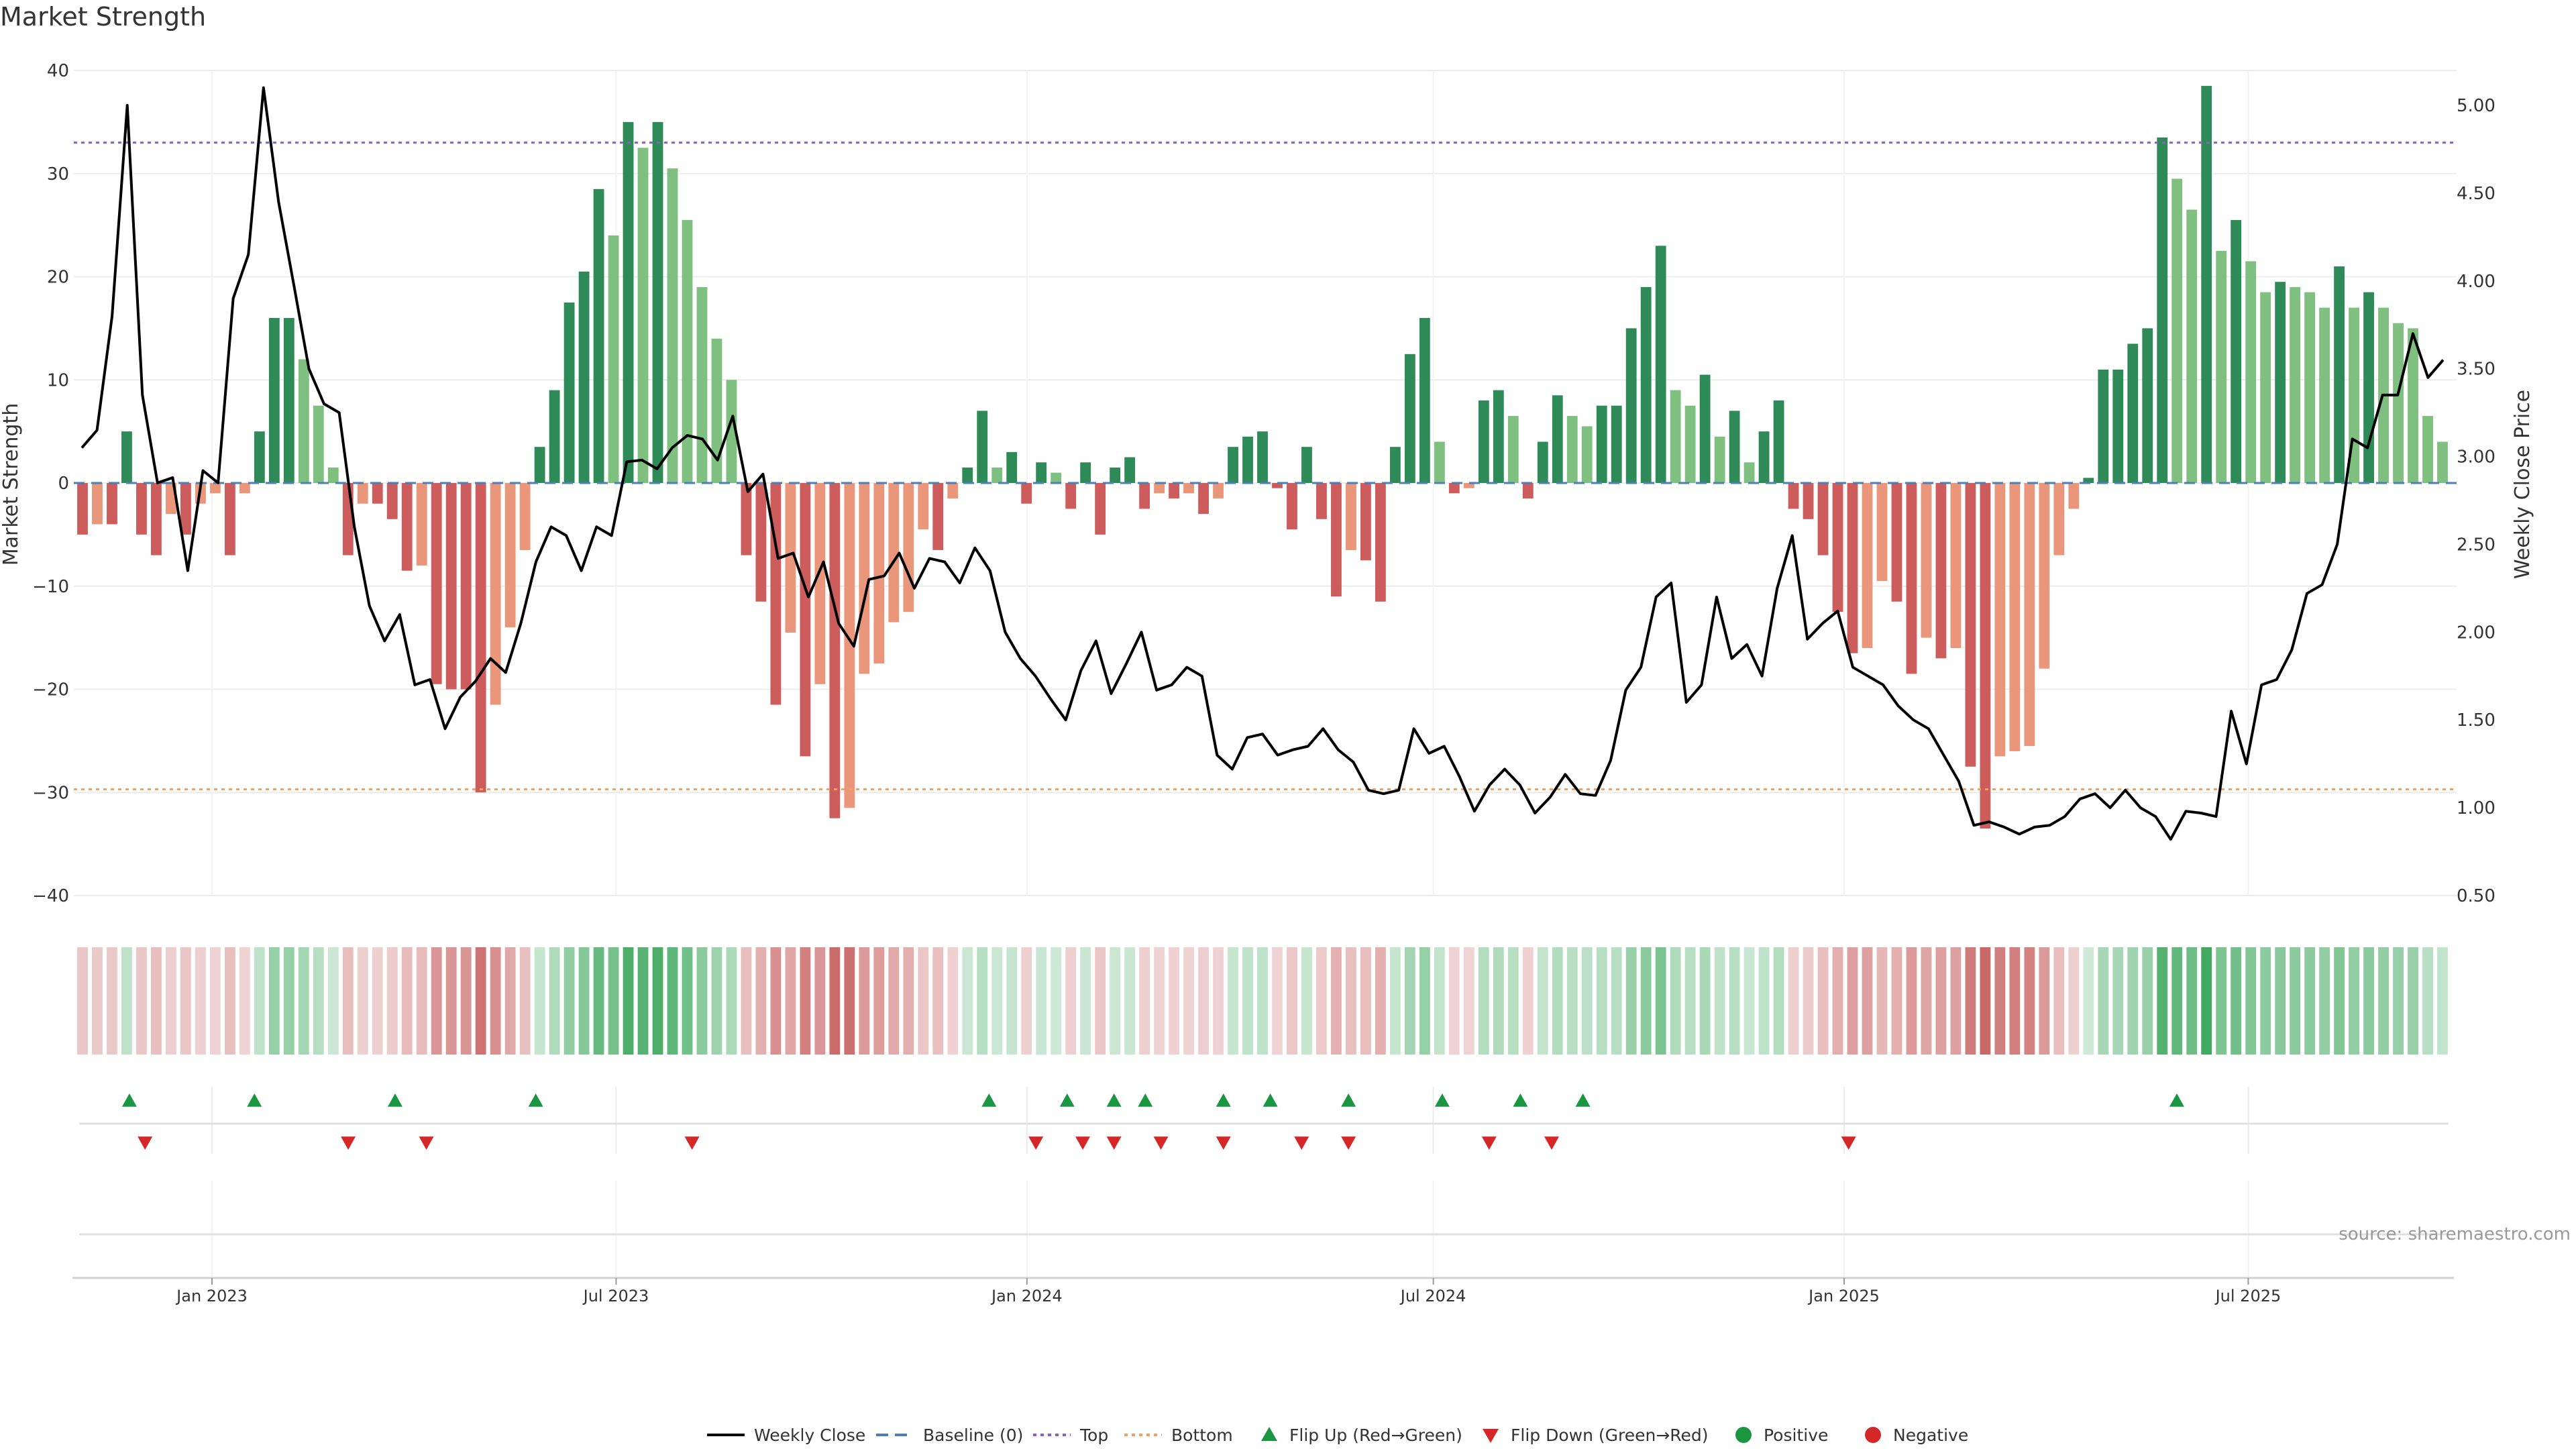 This screenshot has width=2576, height=1449. What do you see at coordinates (1843, 1296) in the screenshot?
I see `x-tick-label: Jan 2025` at bounding box center [1843, 1296].